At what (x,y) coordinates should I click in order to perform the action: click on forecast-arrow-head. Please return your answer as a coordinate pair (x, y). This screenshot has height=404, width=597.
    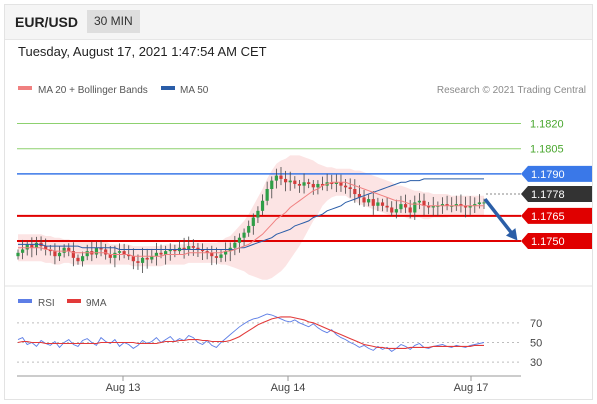
    Looking at the image, I should click on (511, 234).